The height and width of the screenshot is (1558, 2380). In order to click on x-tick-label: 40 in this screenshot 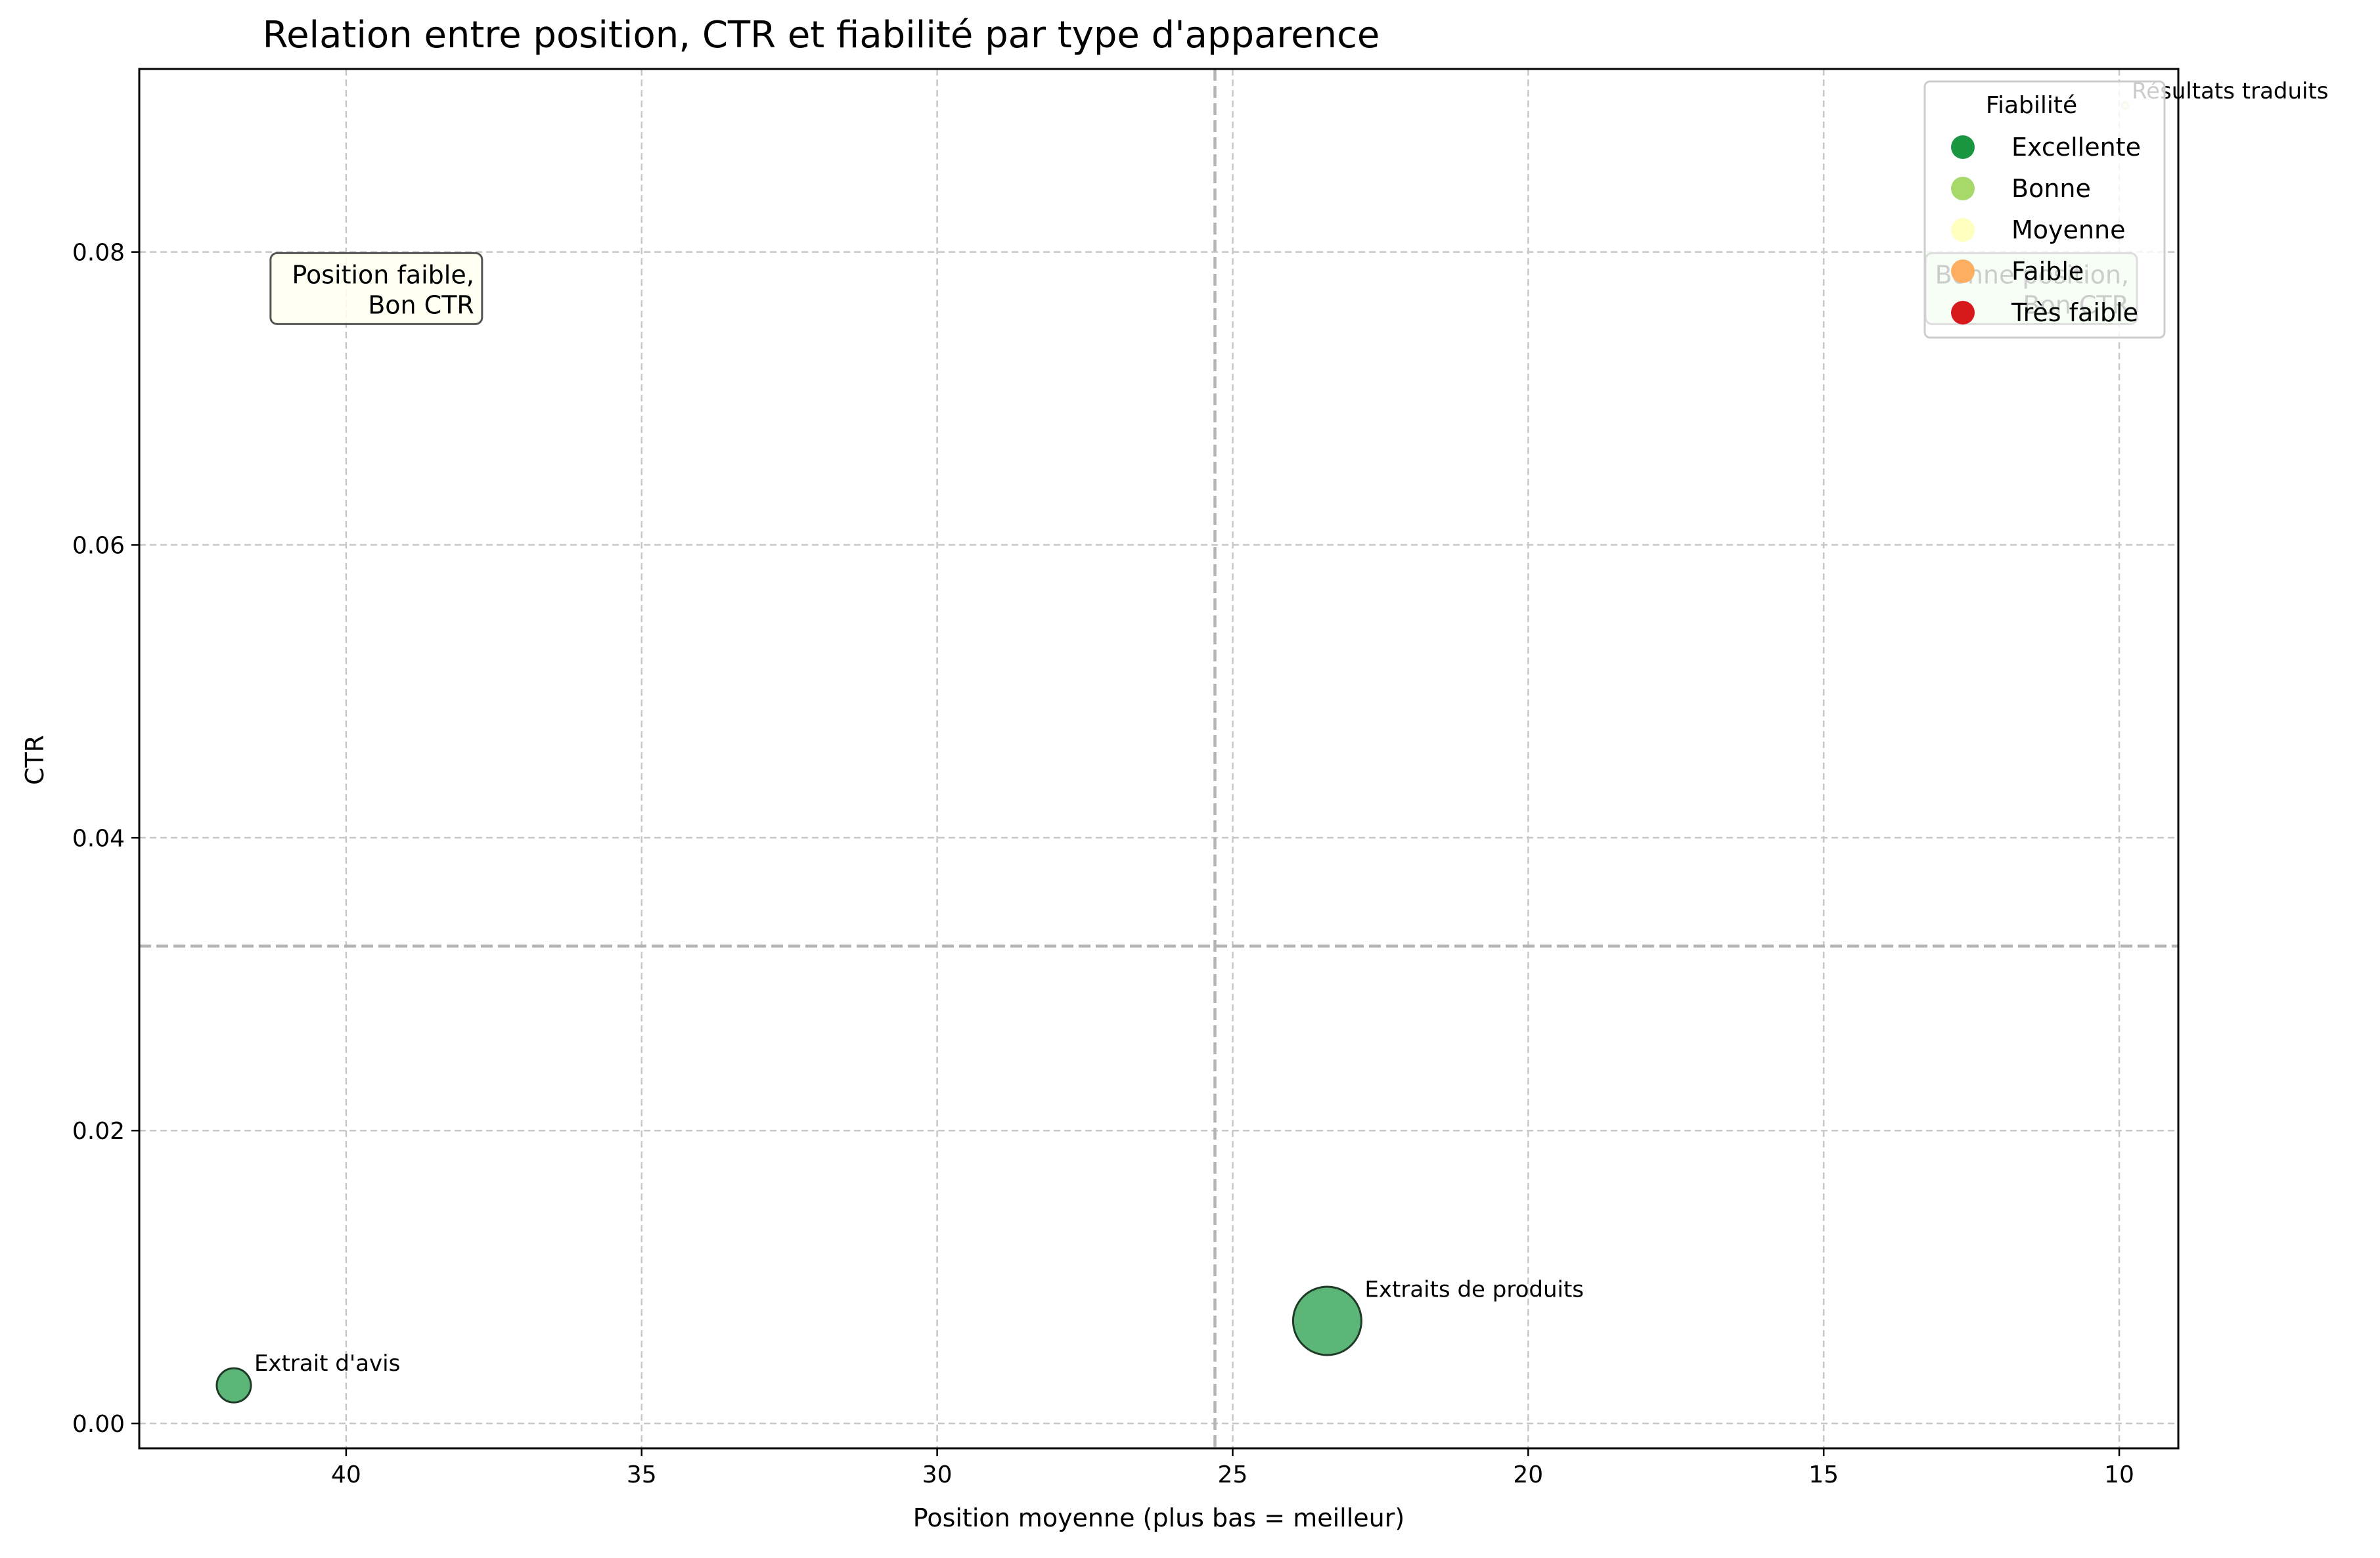, I will do `click(346, 1474)`.